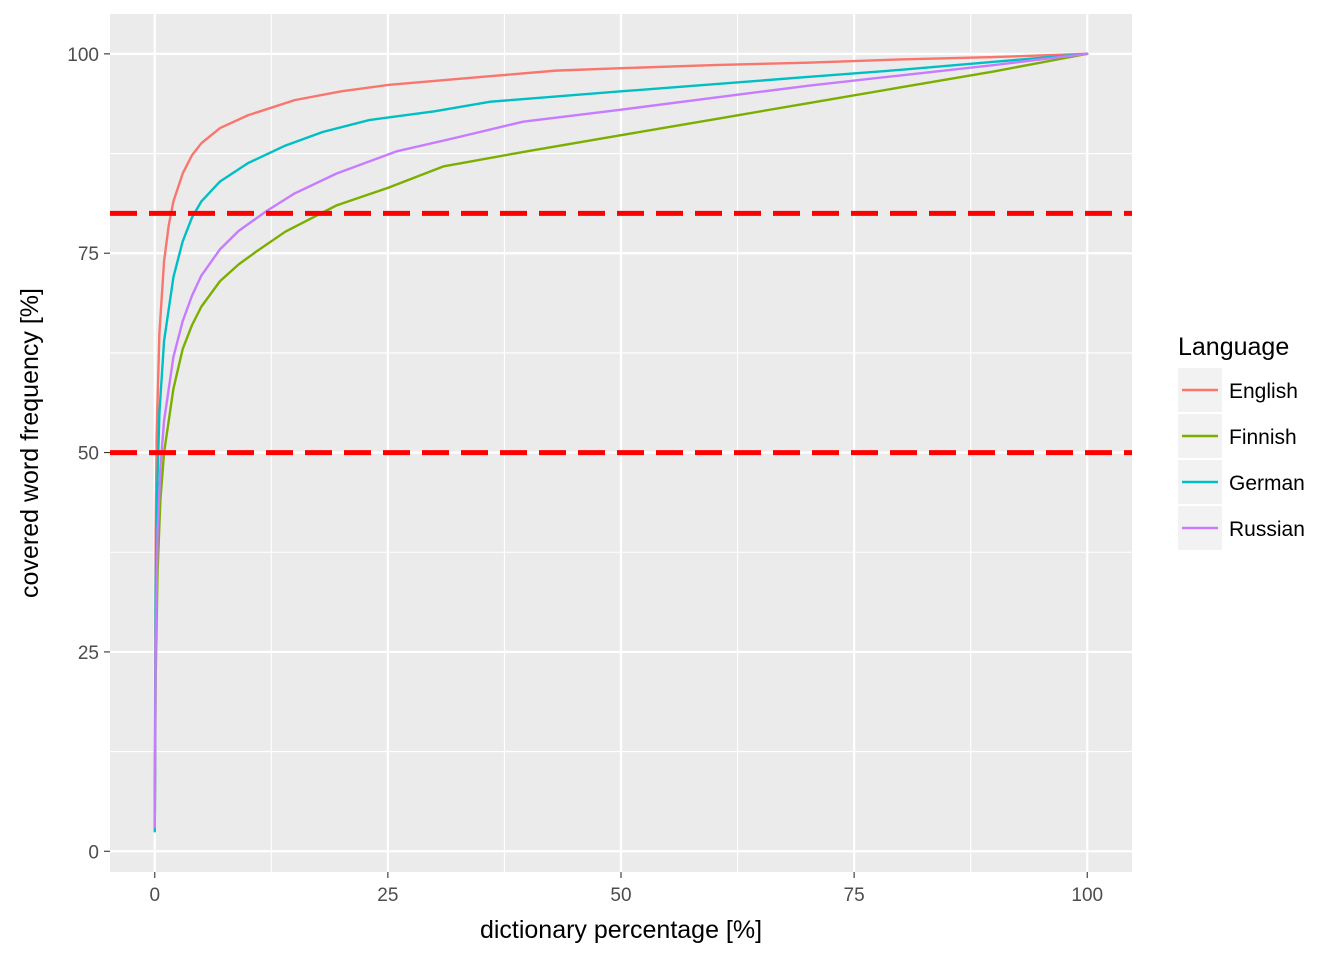  What do you see at coordinates (83, 55) in the screenshot?
I see `y-tick-label: 100` at bounding box center [83, 55].